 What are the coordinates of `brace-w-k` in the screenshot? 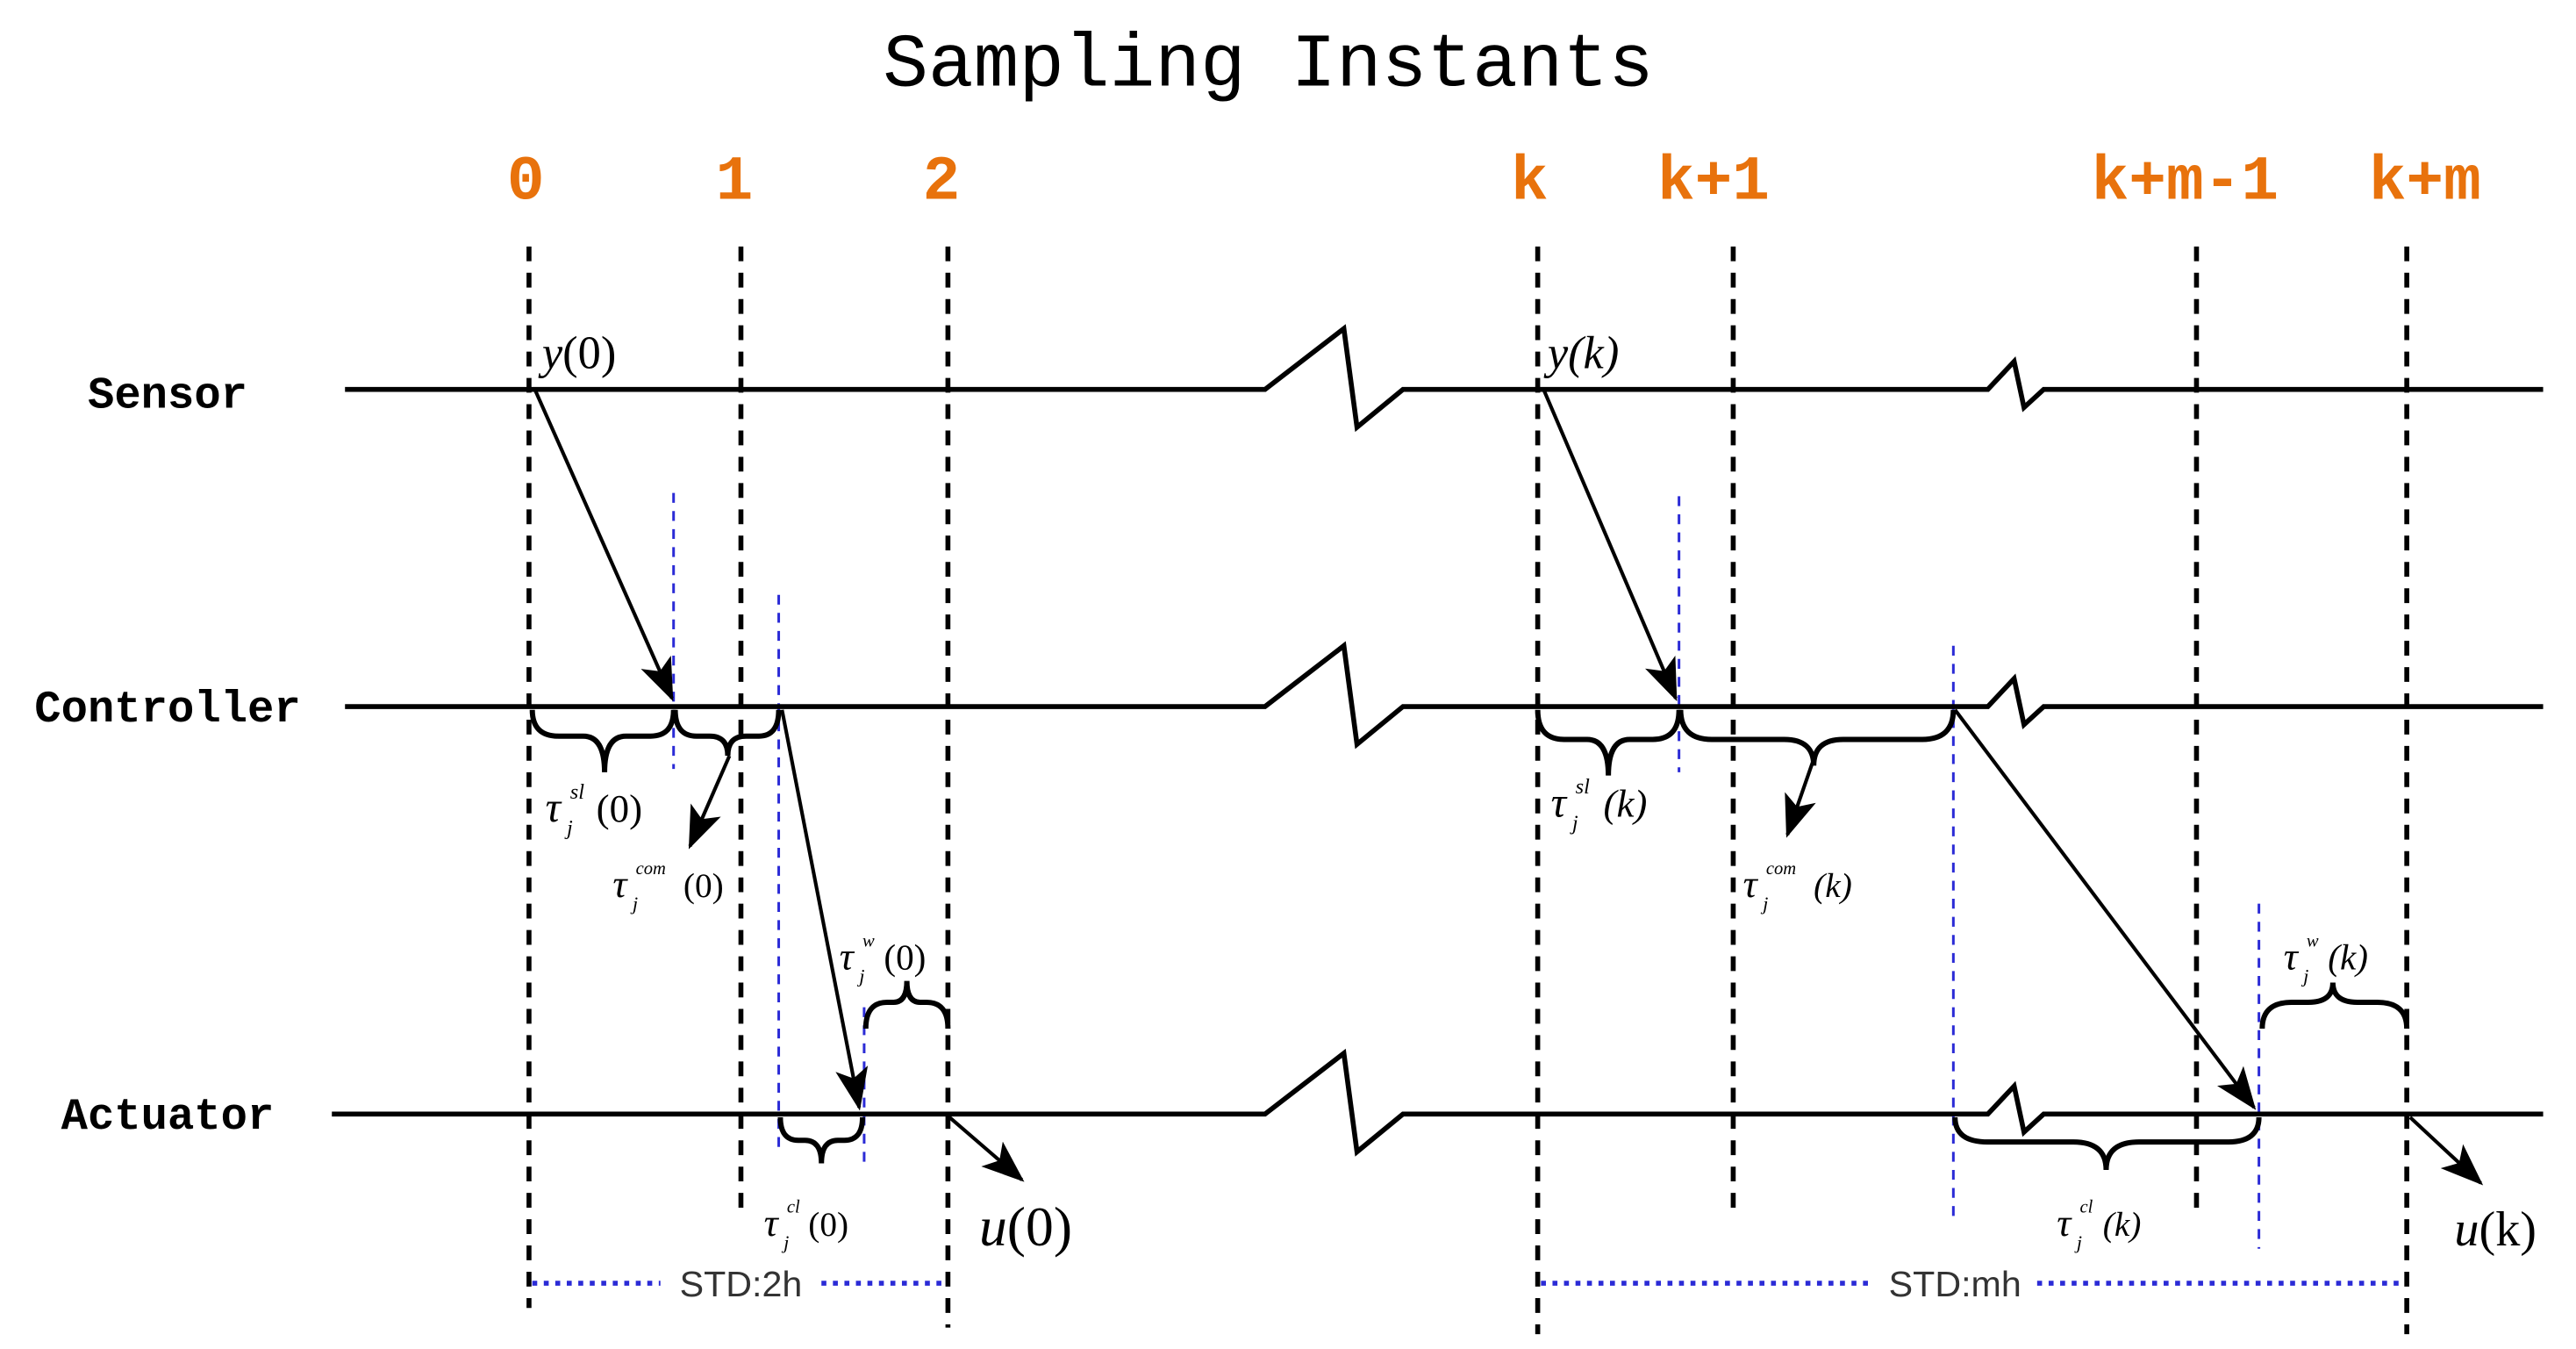 It's located at (2334, 1006).